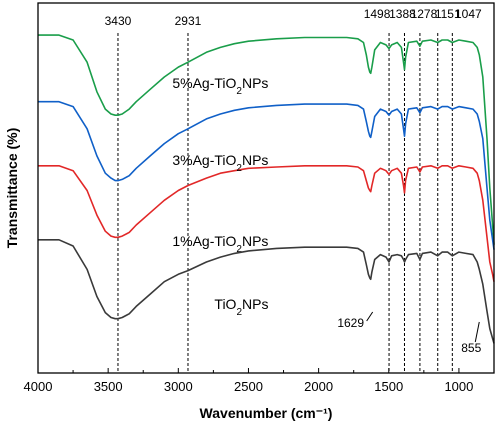 The height and width of the screenshot is (428, 498). What do you see at coordinates (468, 14) in the screenshot?
I see `peak-label-1047: 1047` at bounding box center [468, 14].